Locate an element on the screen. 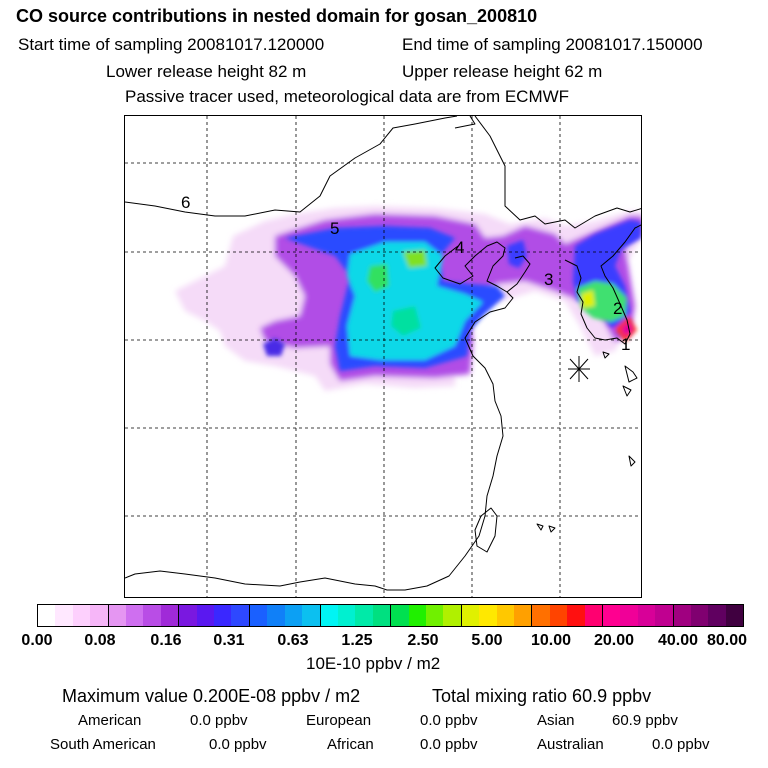  south-american-label: South American is located at coordinates (103, 744).